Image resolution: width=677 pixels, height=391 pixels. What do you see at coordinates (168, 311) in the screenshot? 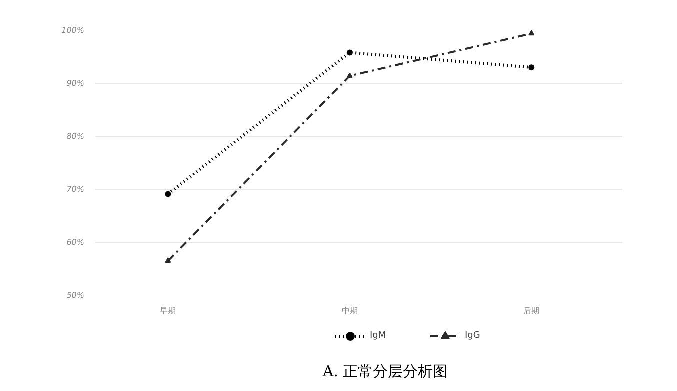
I see `x-tick-label: 早期` at bounding box center [168, 311].